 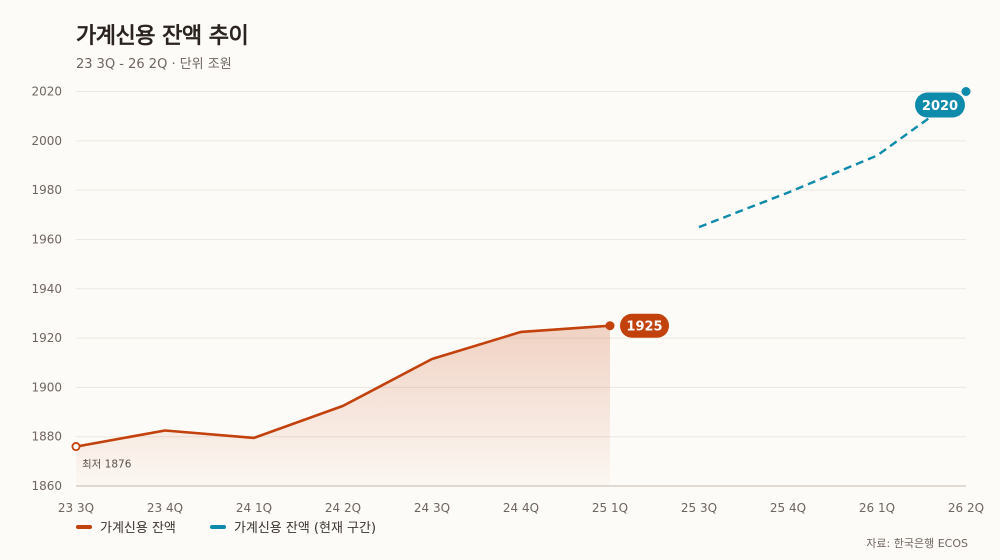 What do you see at coordinates (521, 508) in the screenshot?
I see `x-tick-label: 24 4Q` at bounding box center [521, 508].